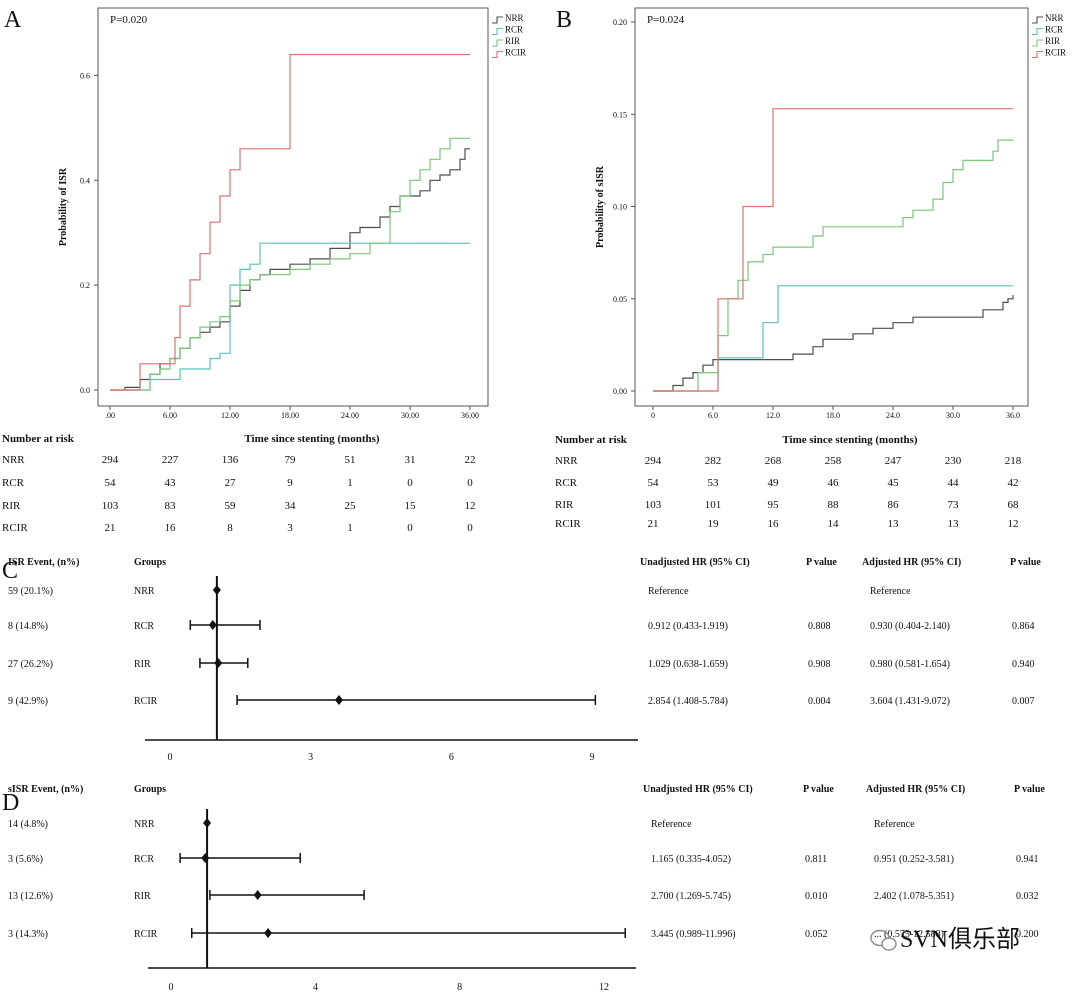 This screenshot has height=992, width=1080. I want to click on forest-p2-c: 0.007, so click(1023, 701).